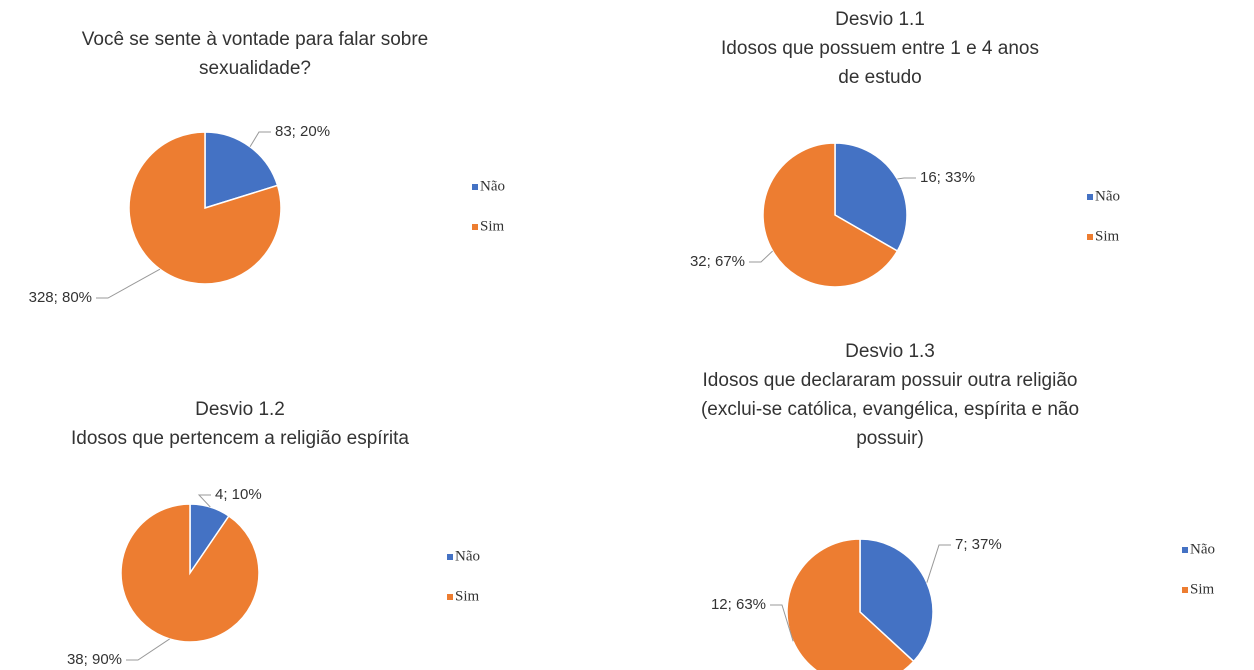 The height and width of the screenshot is (670, 1254). What do you see at coordinates (240, 438) in the screenshot?
I see `chart-title: Idosos que pertencem a religião espírita` at bounding box center [240, 438].